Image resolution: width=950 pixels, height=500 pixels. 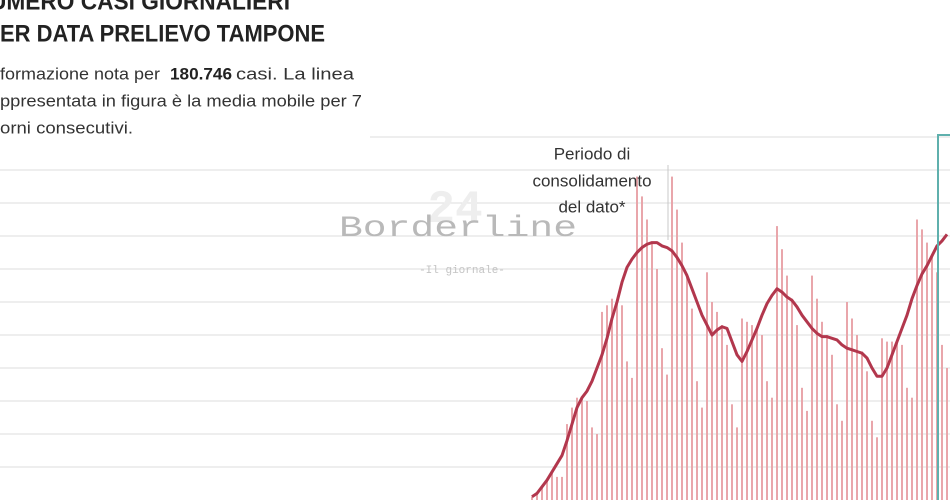 I want to click on highlight-box, so click(x=943, y=317).